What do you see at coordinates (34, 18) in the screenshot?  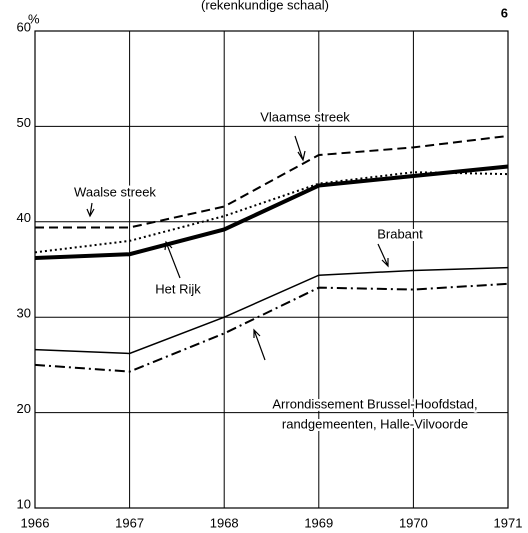 I see `y-axis-label: %` at bounding box center [34, 18].